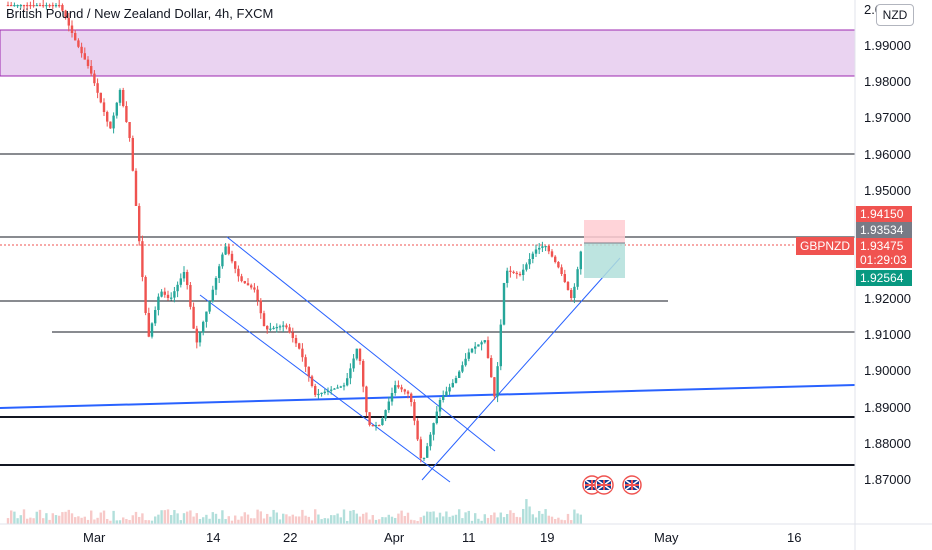  What do you see at coordinates (895, 15) in the screenshot?
I see `currency-button: NZD` at bounding box center [895, 15].